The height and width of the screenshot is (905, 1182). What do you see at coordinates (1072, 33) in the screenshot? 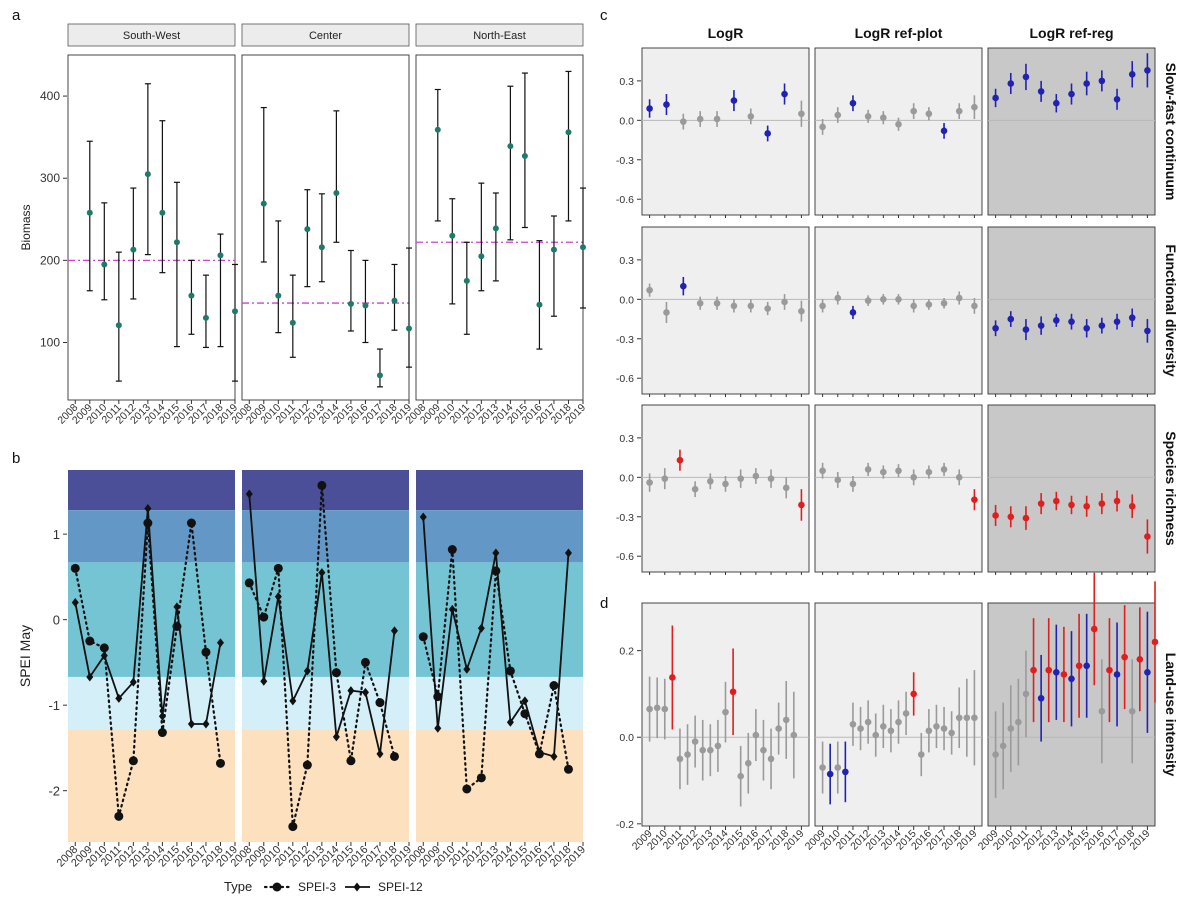
I see `c-column-title: LogR ref-reg` at bounding box center [1072, 33].